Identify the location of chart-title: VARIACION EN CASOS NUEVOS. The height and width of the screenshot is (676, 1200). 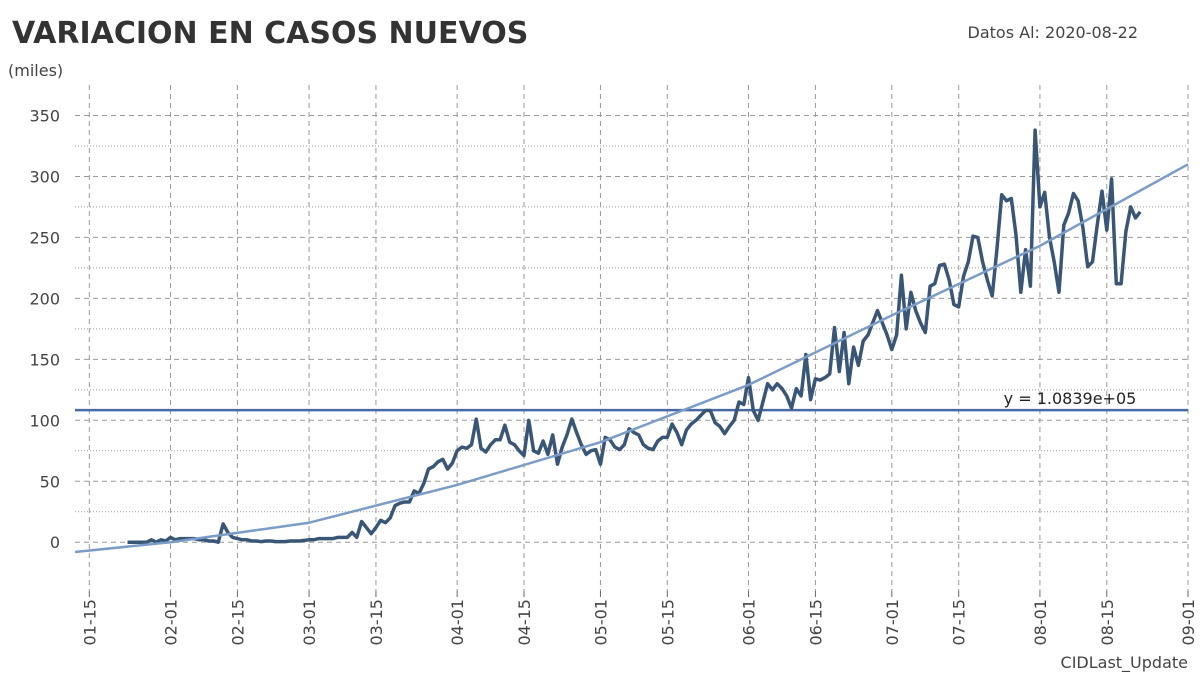
(270, 33).